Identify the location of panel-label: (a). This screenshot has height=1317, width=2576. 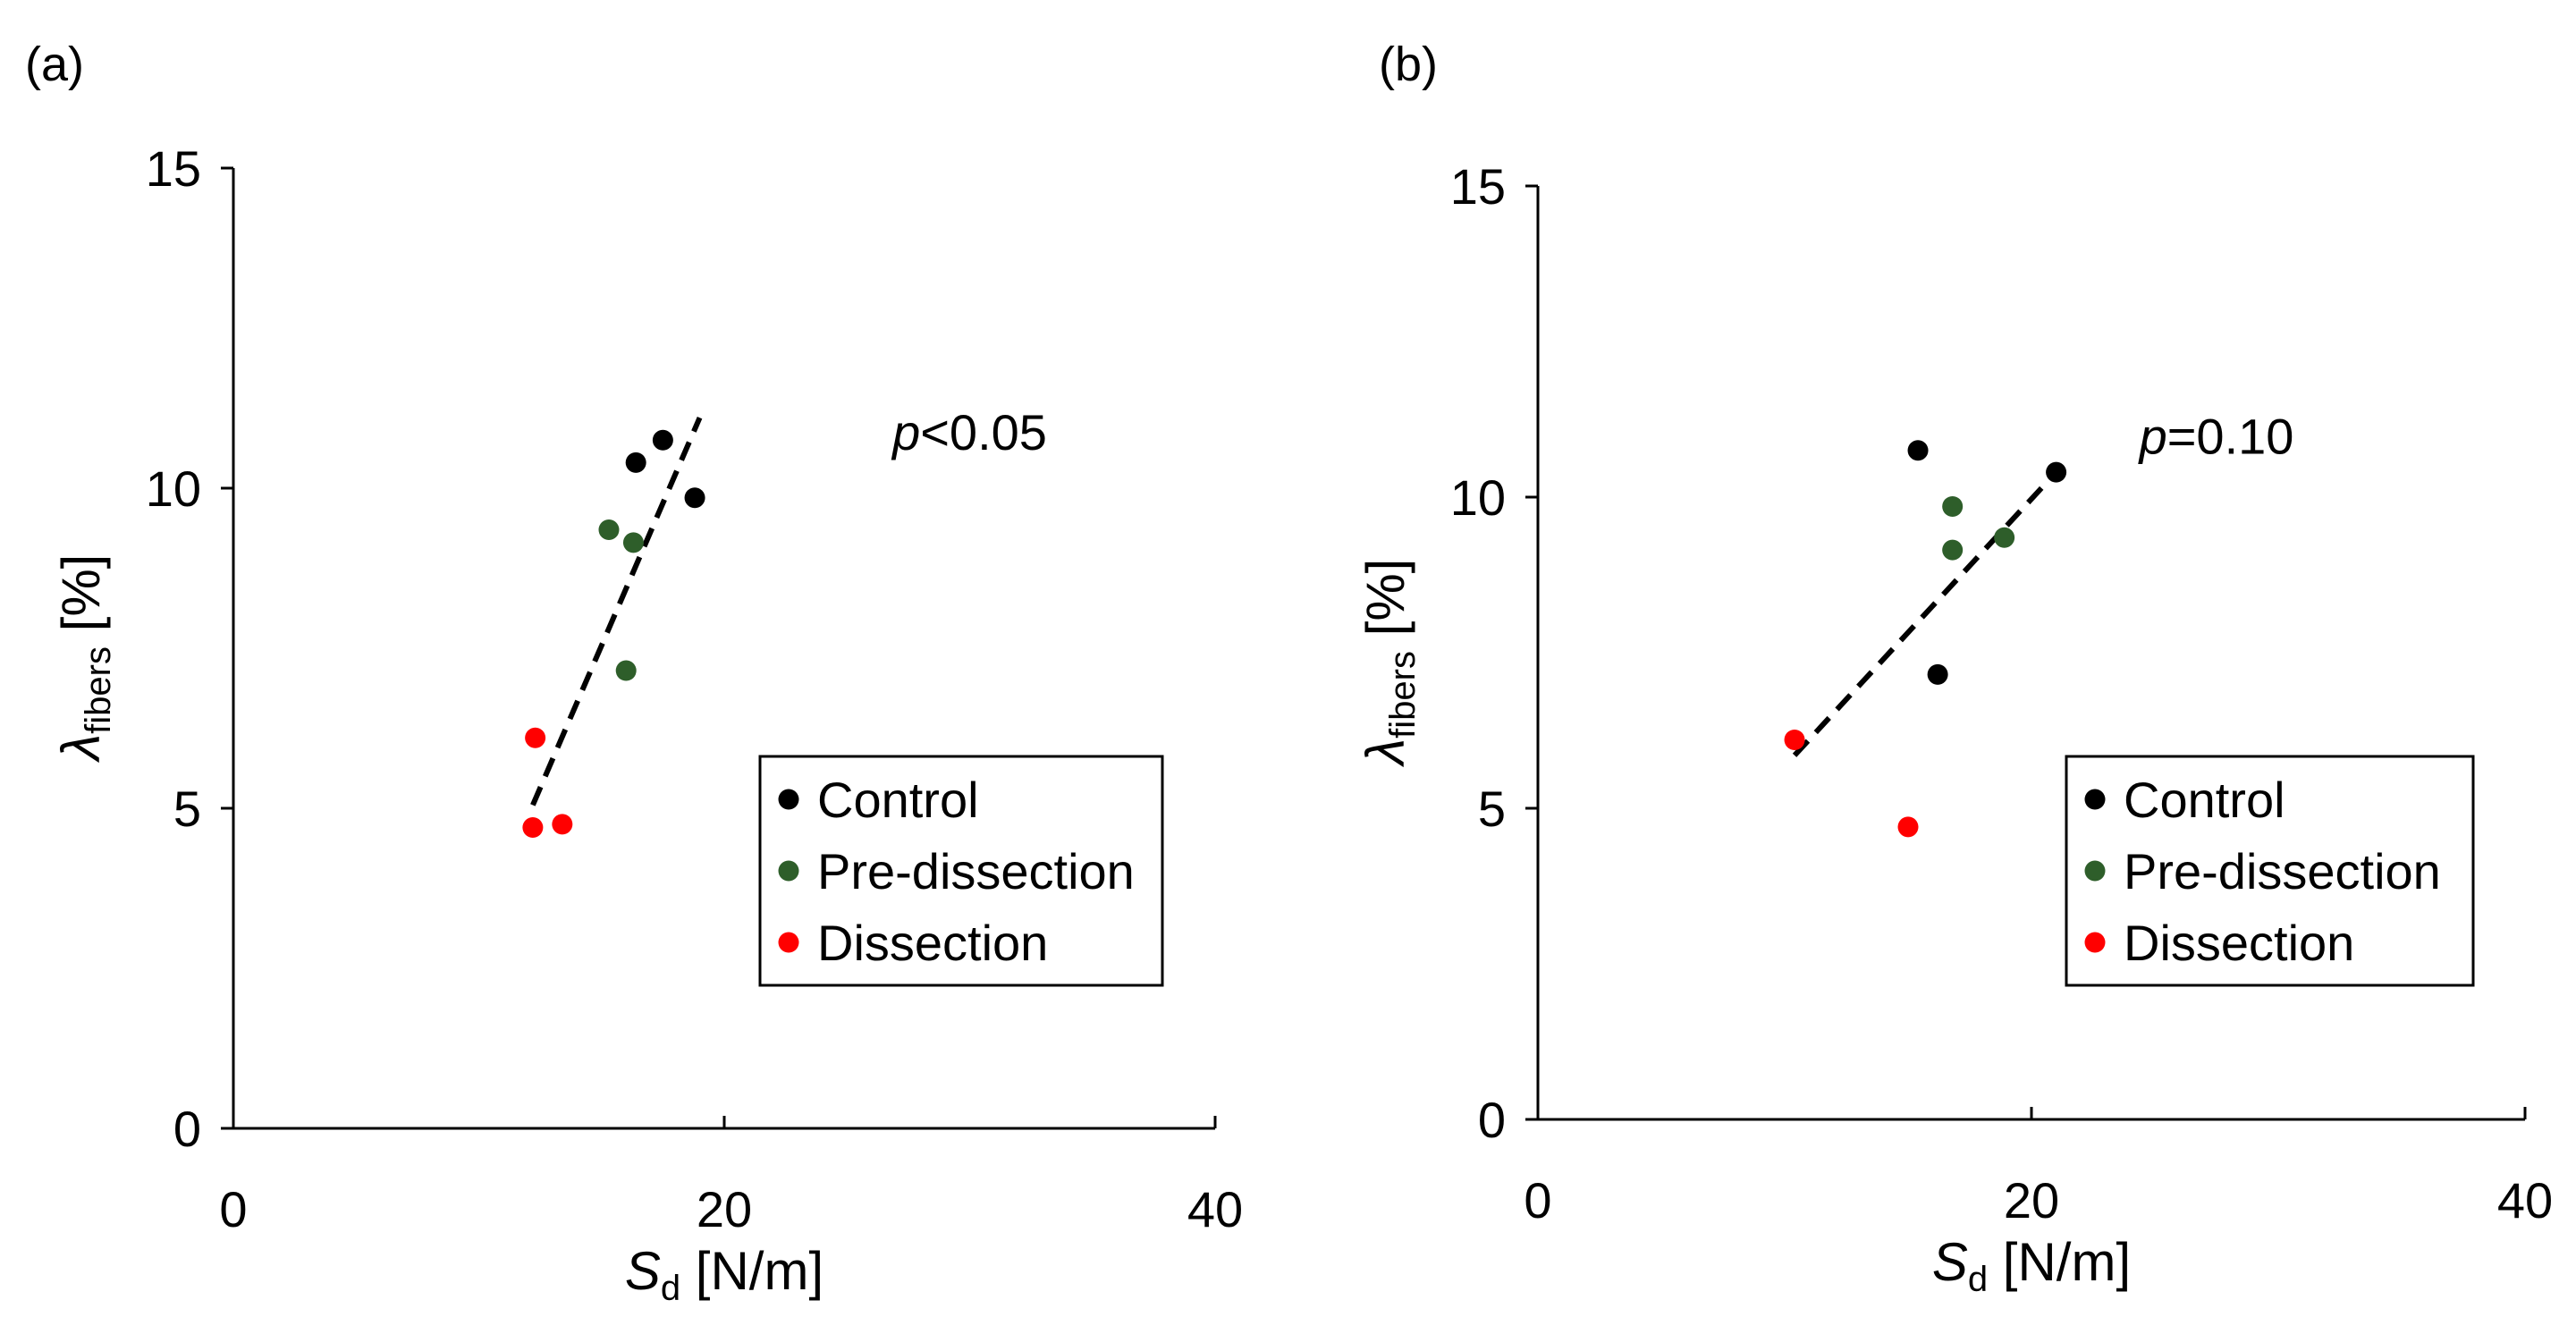
(54, 64).